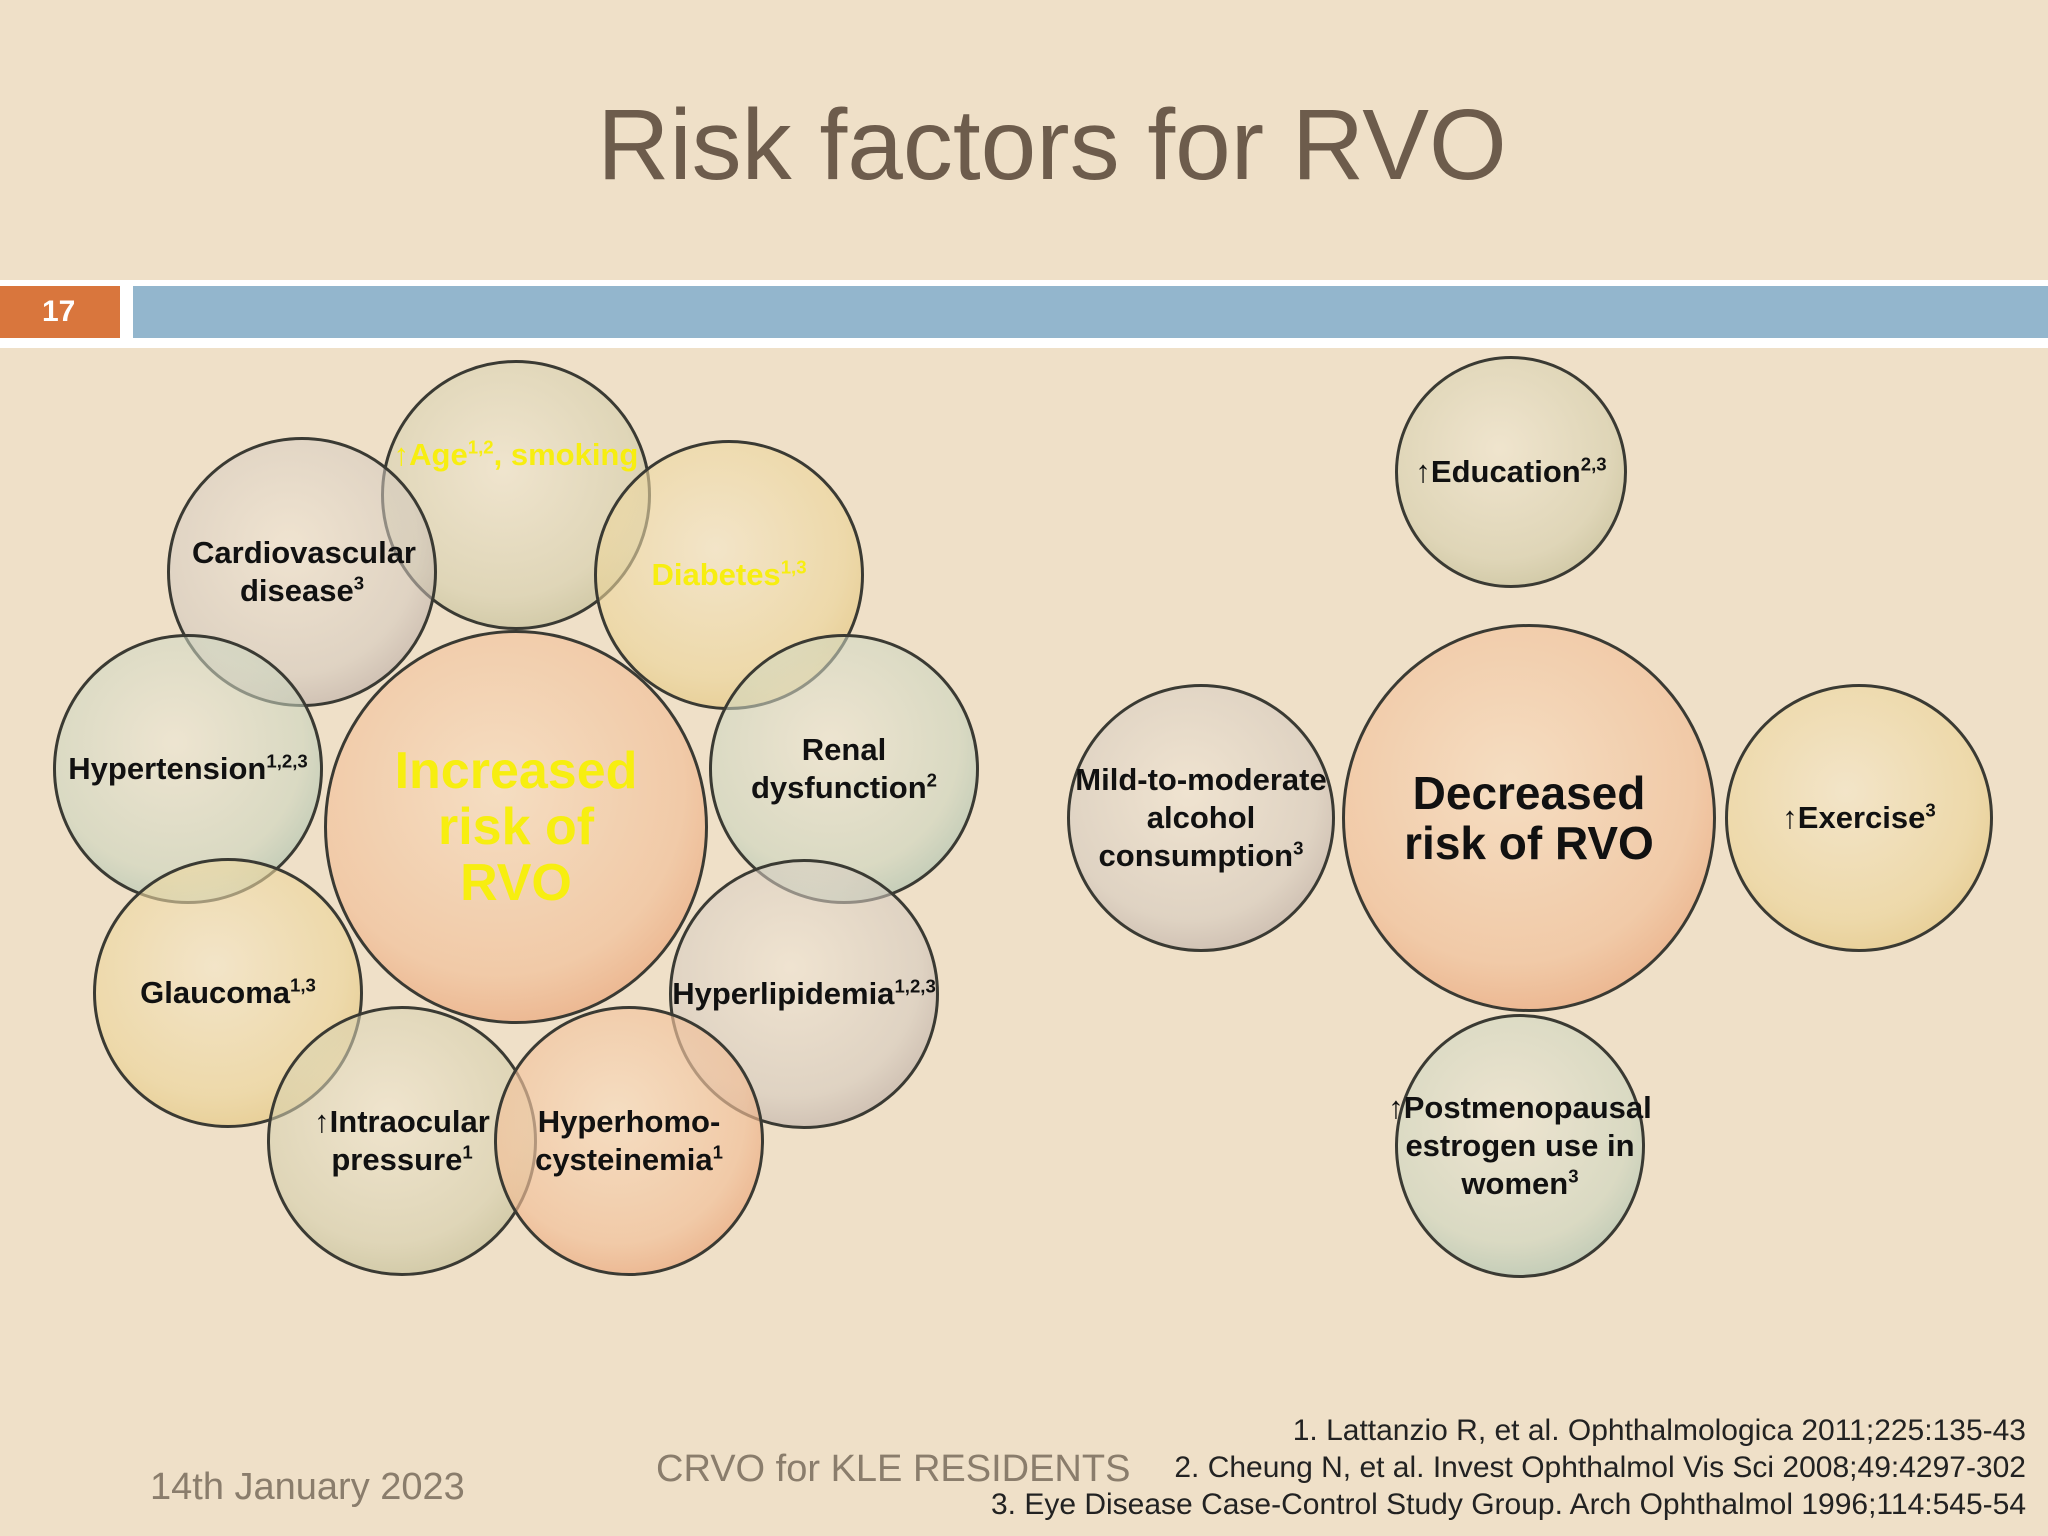  What do you see at coordinates (793, 567) in the screenshot?
I see `diabetes-sup: 1,3` at bounding box center [793, 567].